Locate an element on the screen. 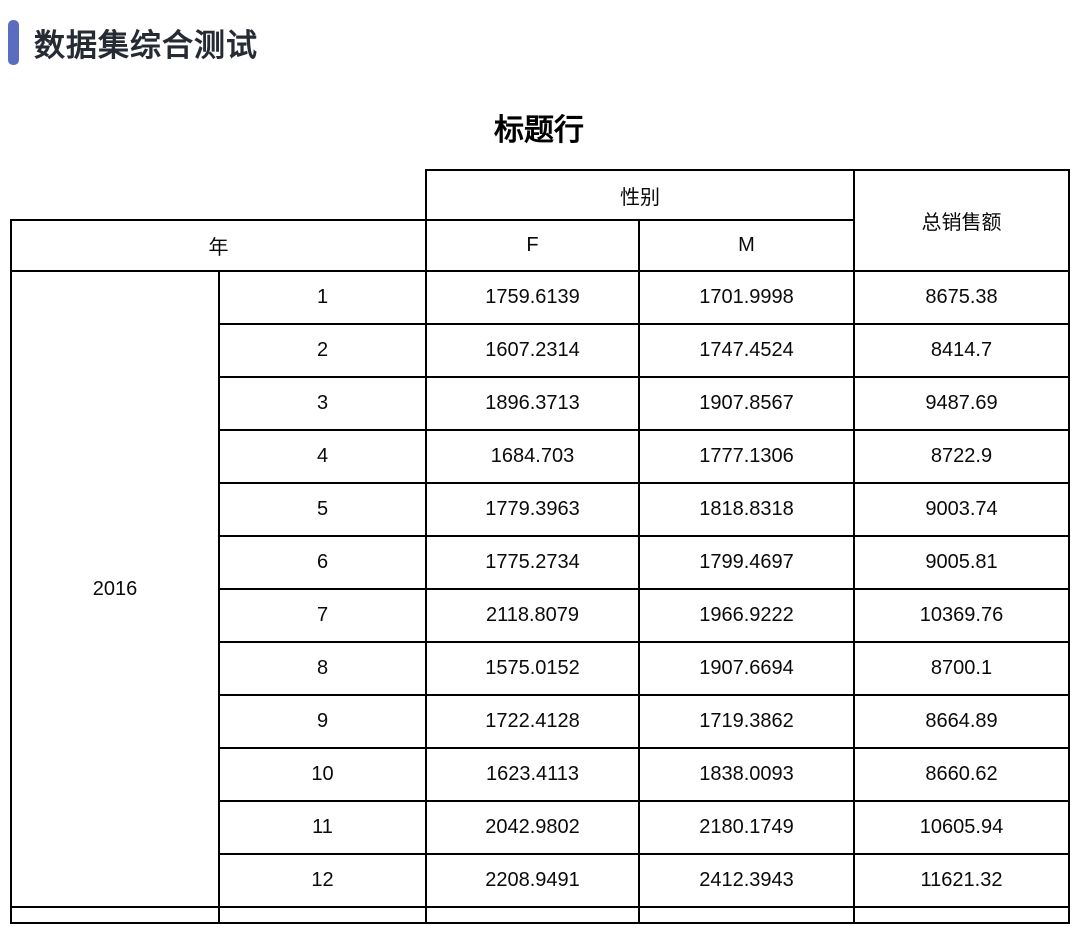  total-value-cell: 8700.1 is located at coordinates (961, 668).